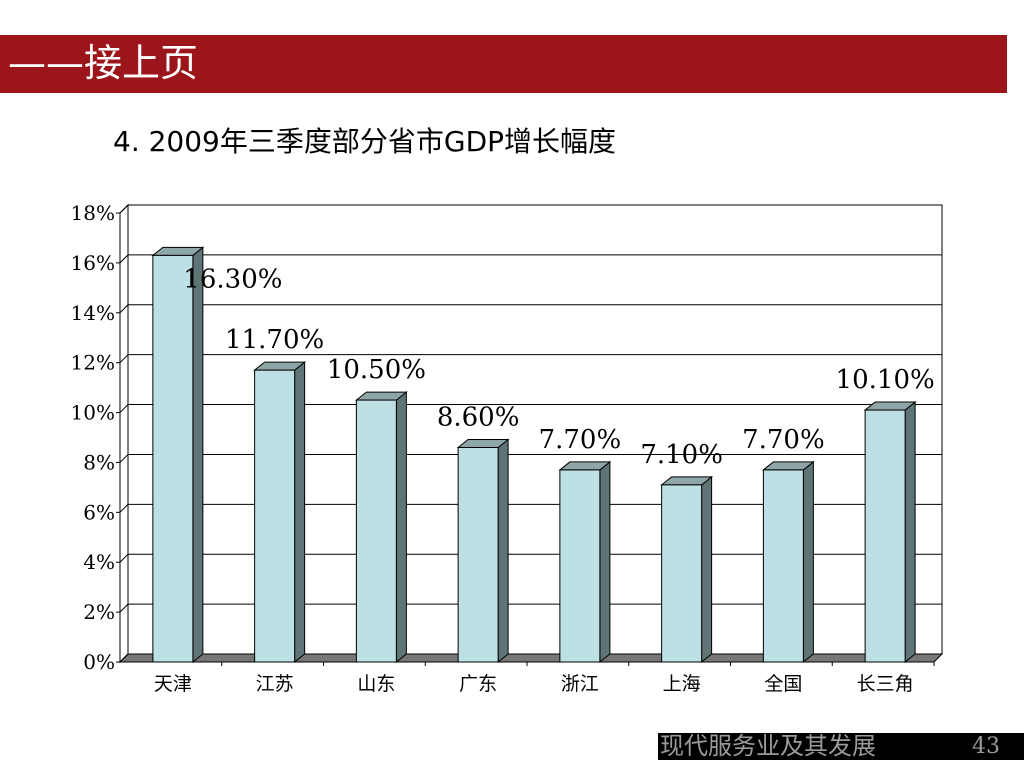 The width and height of the screenshot is (1024, 768). I want to click on x-tick-label: 长三角, so click(885, 684).